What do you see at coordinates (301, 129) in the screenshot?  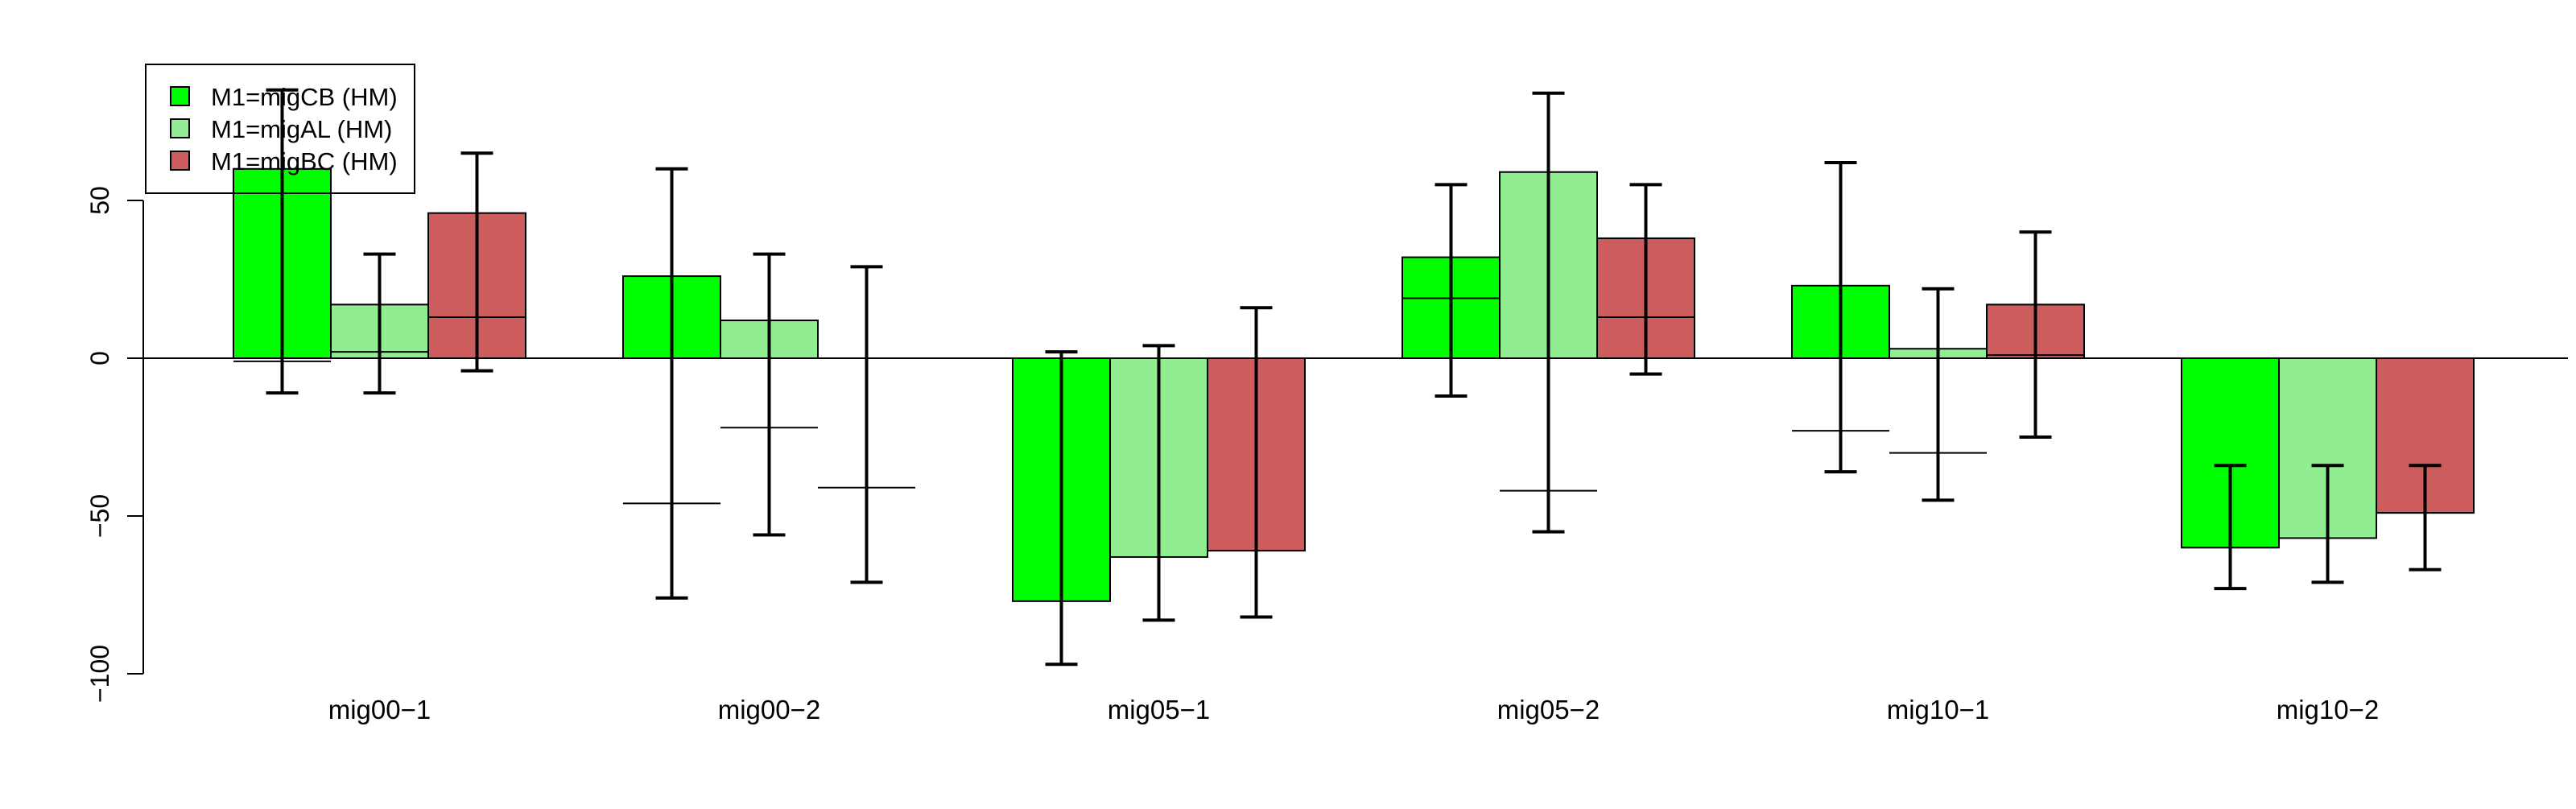 I see `legend-label: M1=migAL (HM)` at bounding box center [301, 129].